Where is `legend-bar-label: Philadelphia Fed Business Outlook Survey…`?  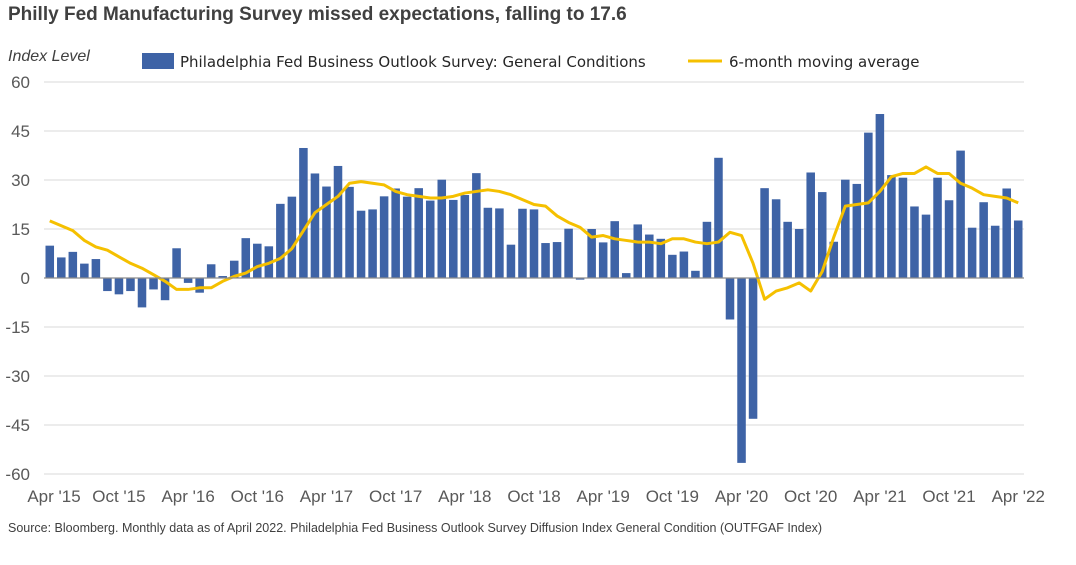
legend-bar-label: Philadelphia Fed Business Outlook Survey… is located at coordinates (413, 62).